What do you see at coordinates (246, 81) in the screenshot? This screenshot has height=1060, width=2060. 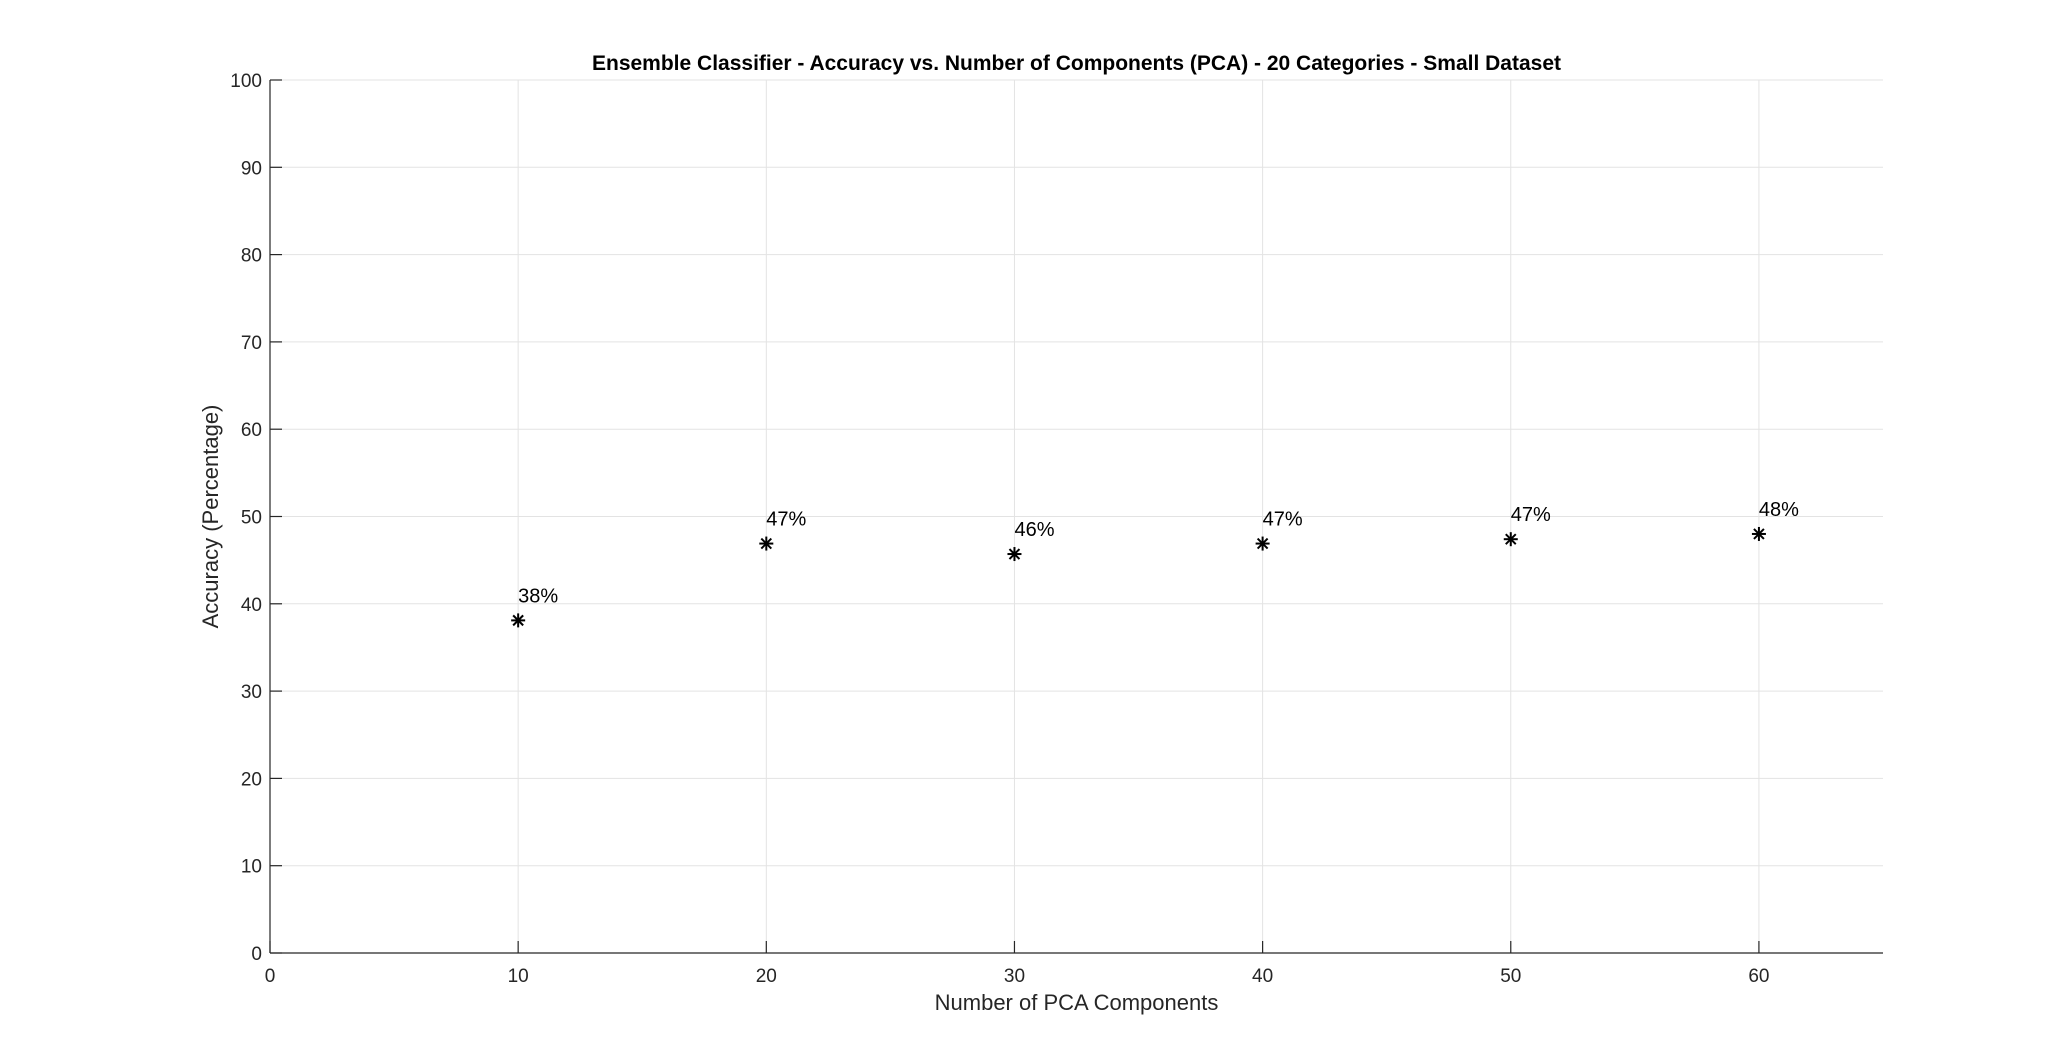 I see `y-tick-label: 100` at bounding box center [246, 81].